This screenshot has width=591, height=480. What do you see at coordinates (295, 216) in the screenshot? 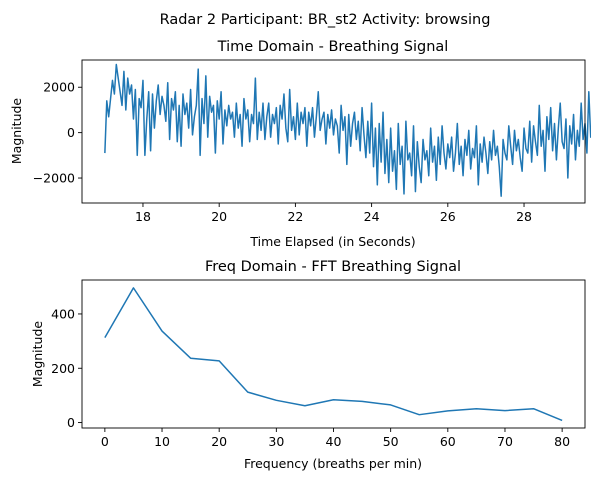
I see `x-tick-label: 22` at bounding box center [295, 216].